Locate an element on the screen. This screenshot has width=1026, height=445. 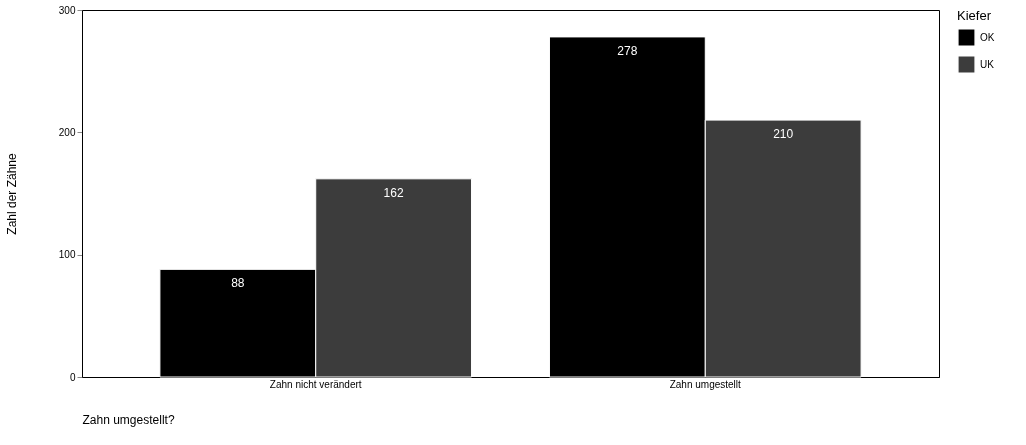
data-label: 210 is located at coordinates (783, 134).